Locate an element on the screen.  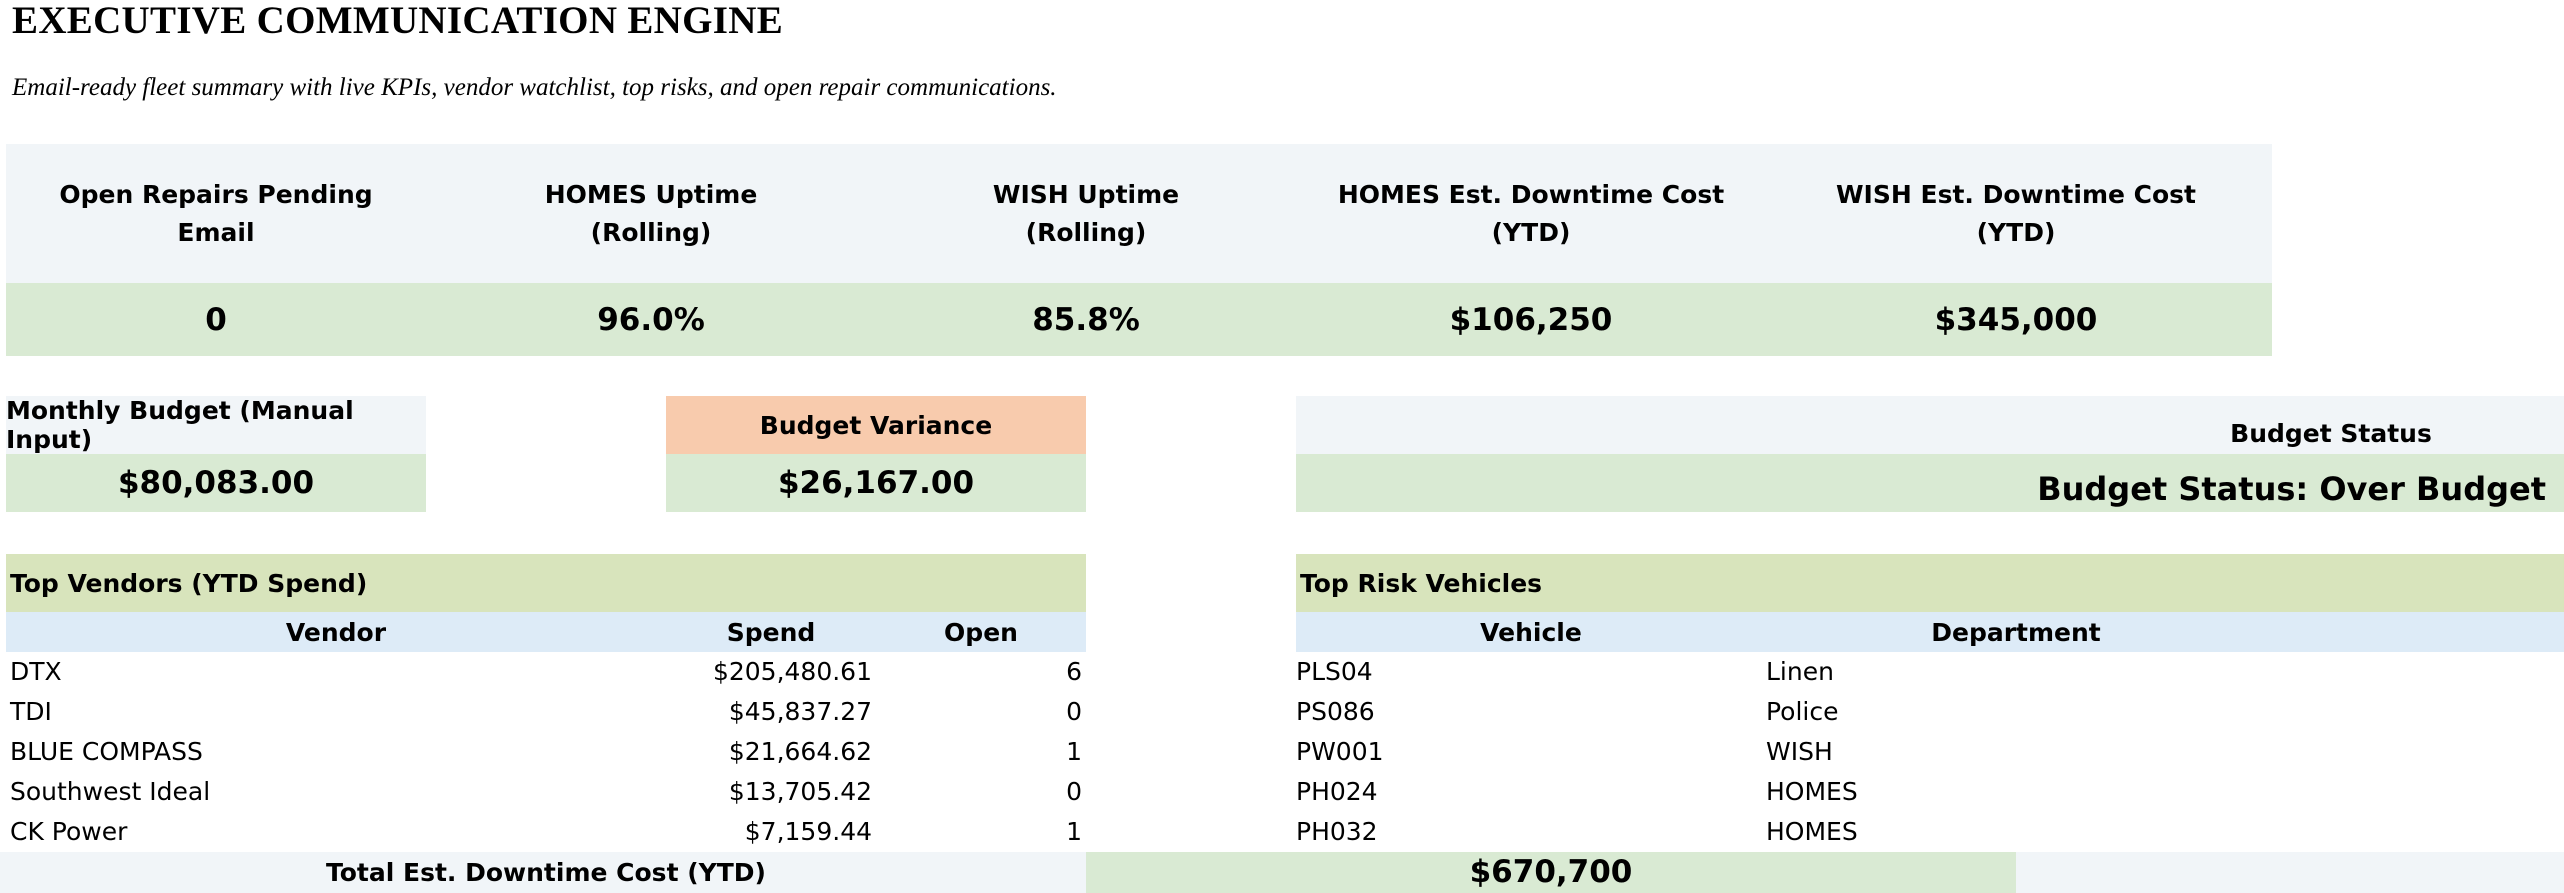
kpi-value-homes-downtime-cost: $106,250 is located at coordinates (1531, 319).